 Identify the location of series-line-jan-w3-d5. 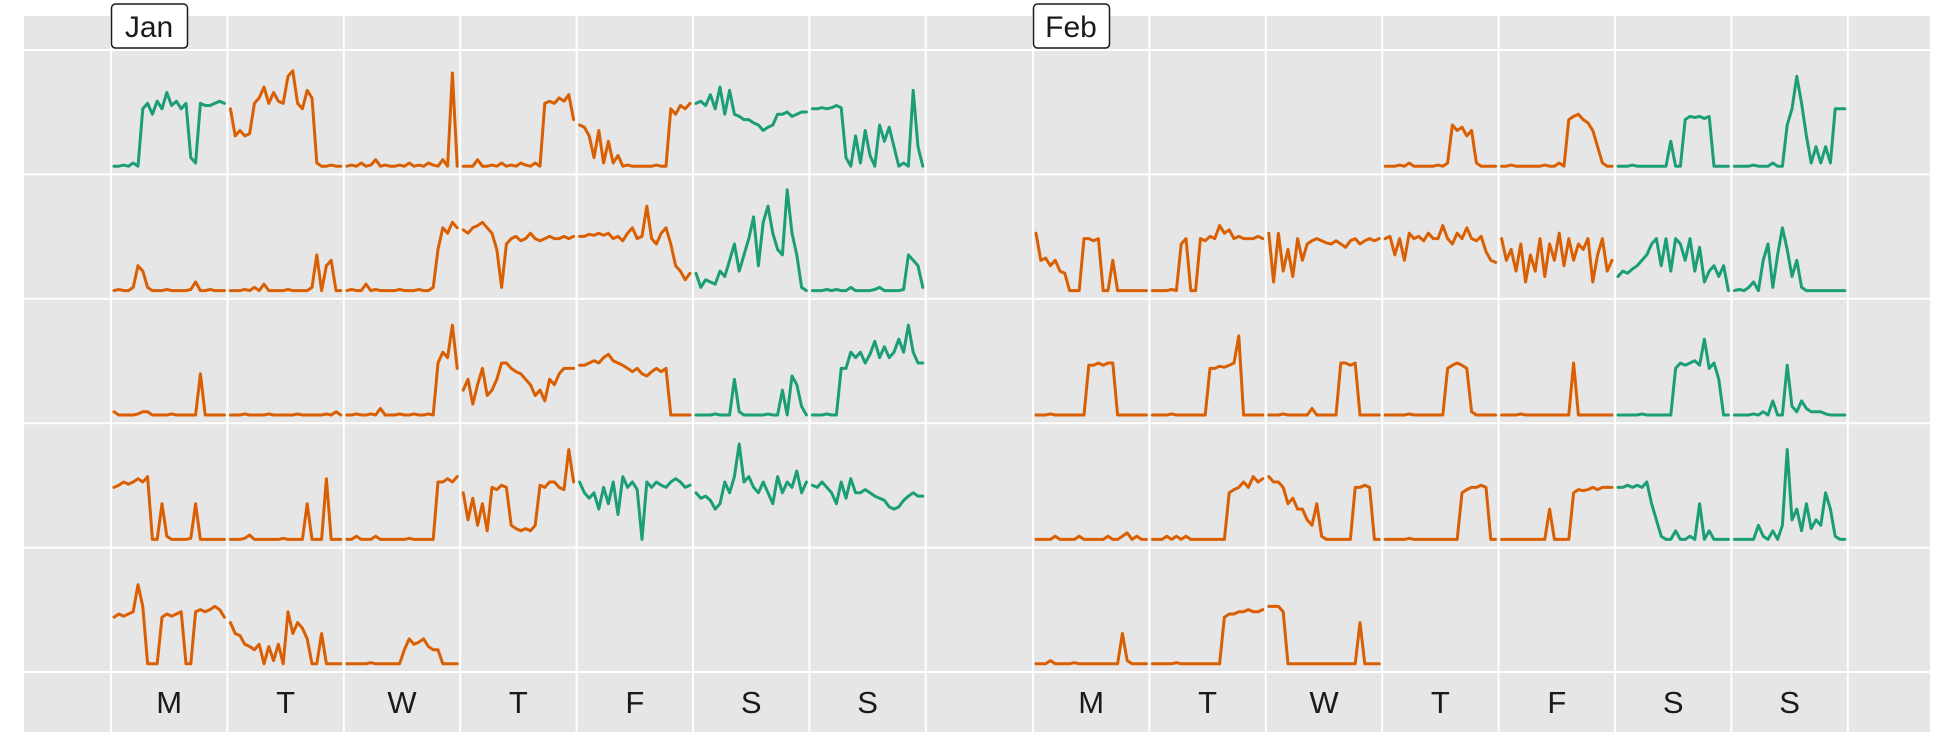
(751, 476).